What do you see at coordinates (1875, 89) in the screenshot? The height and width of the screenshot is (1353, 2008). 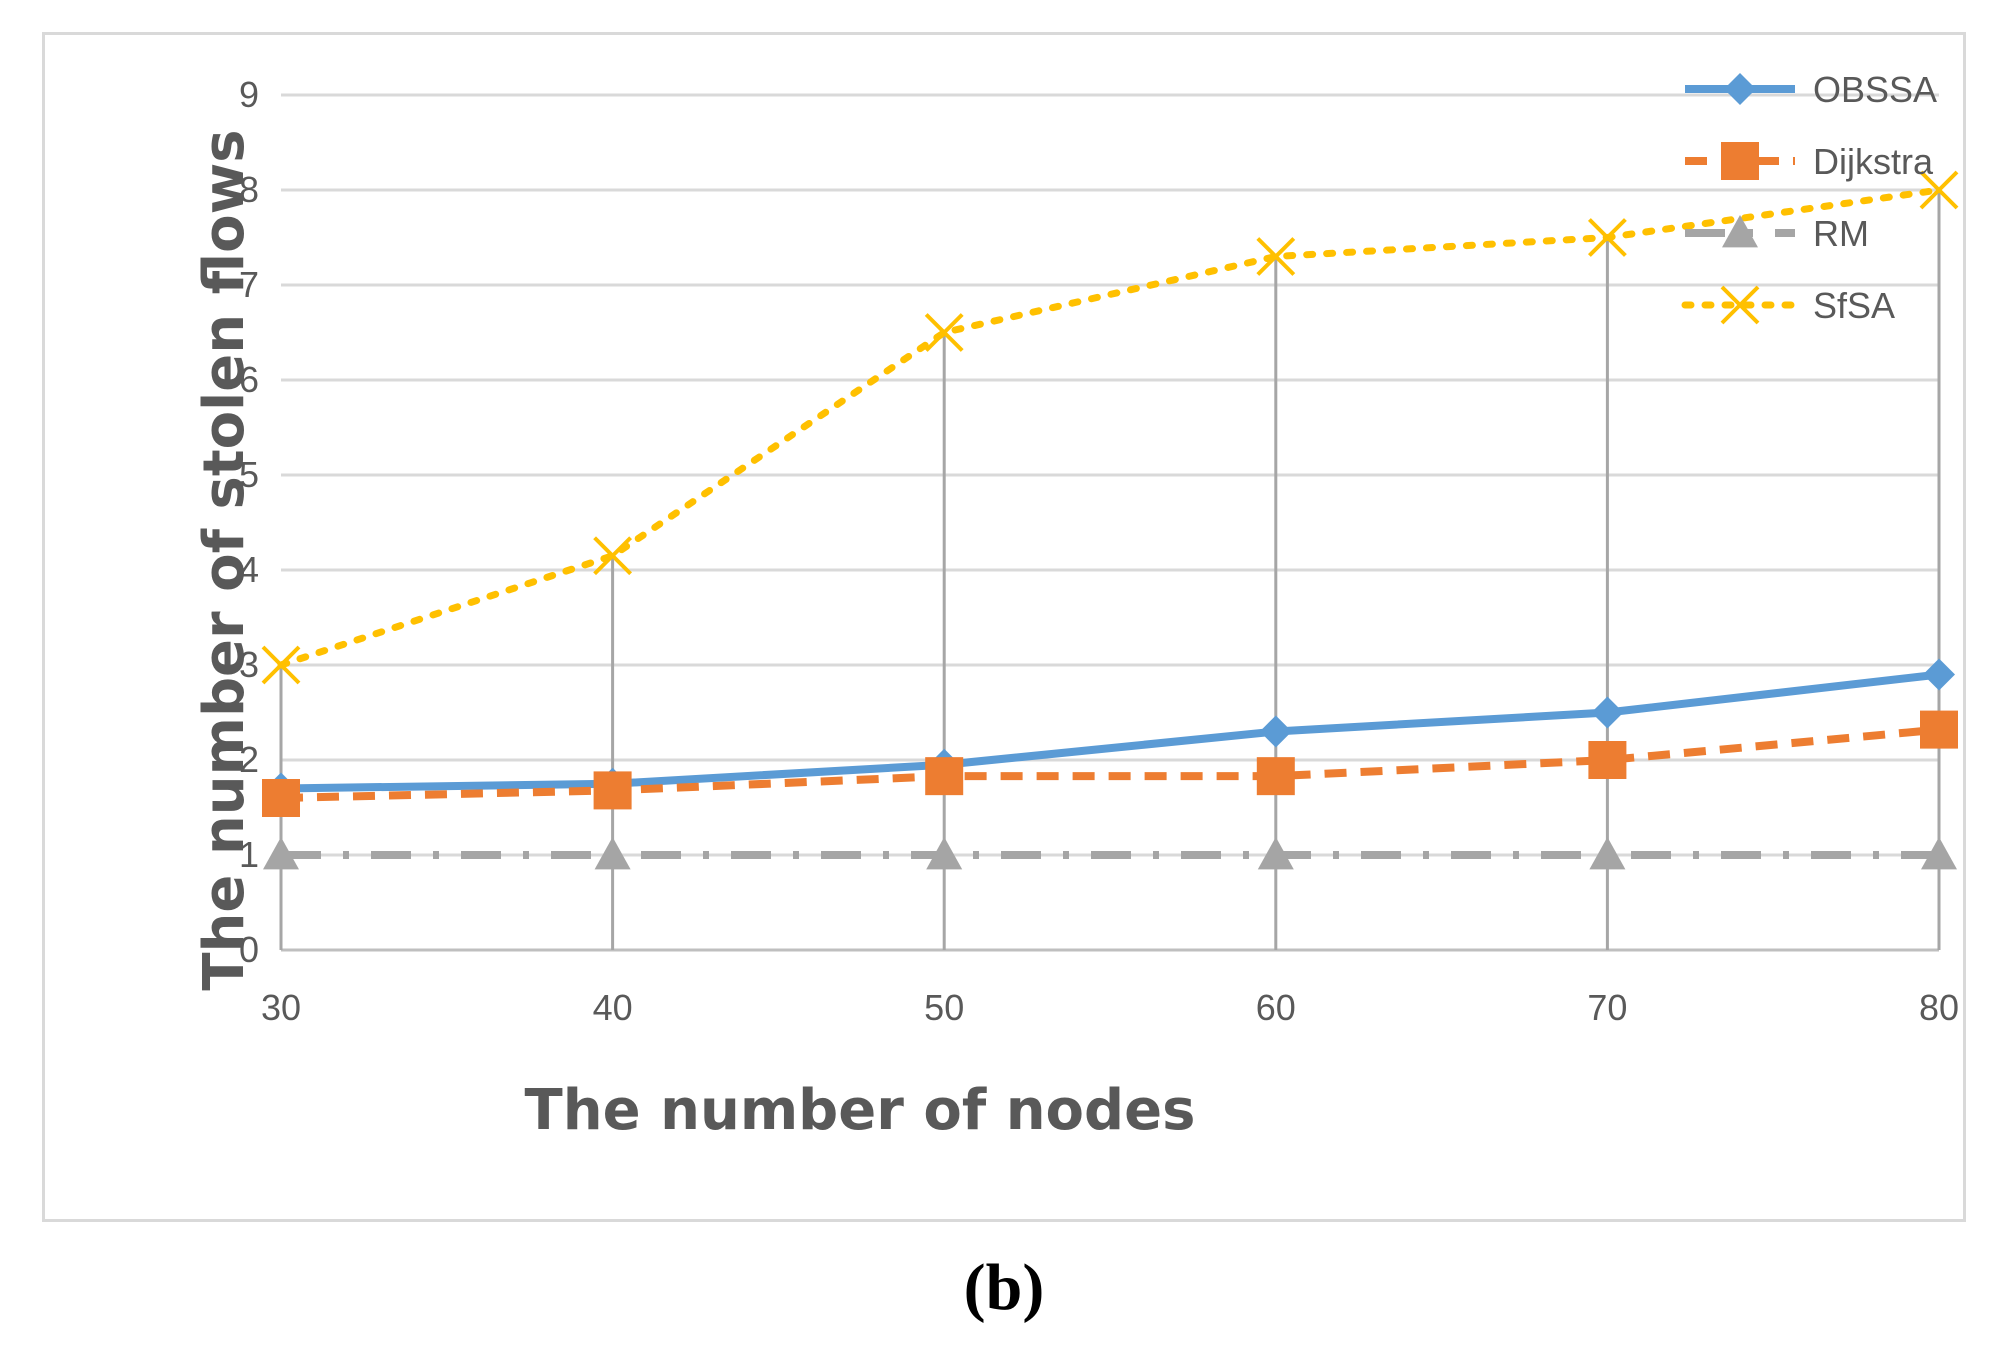 I see `legend-label: OBSSA` at bounding box center [1875, 89].